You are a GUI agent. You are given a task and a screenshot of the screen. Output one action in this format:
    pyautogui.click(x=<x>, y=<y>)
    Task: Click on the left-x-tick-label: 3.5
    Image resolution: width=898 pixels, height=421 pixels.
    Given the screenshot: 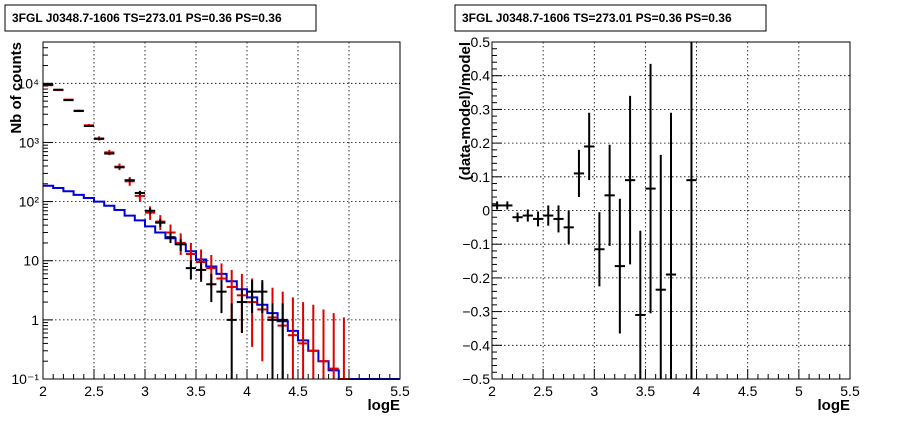 What is the action you would take?
    pyautogui.click(x=196, y=391)
    